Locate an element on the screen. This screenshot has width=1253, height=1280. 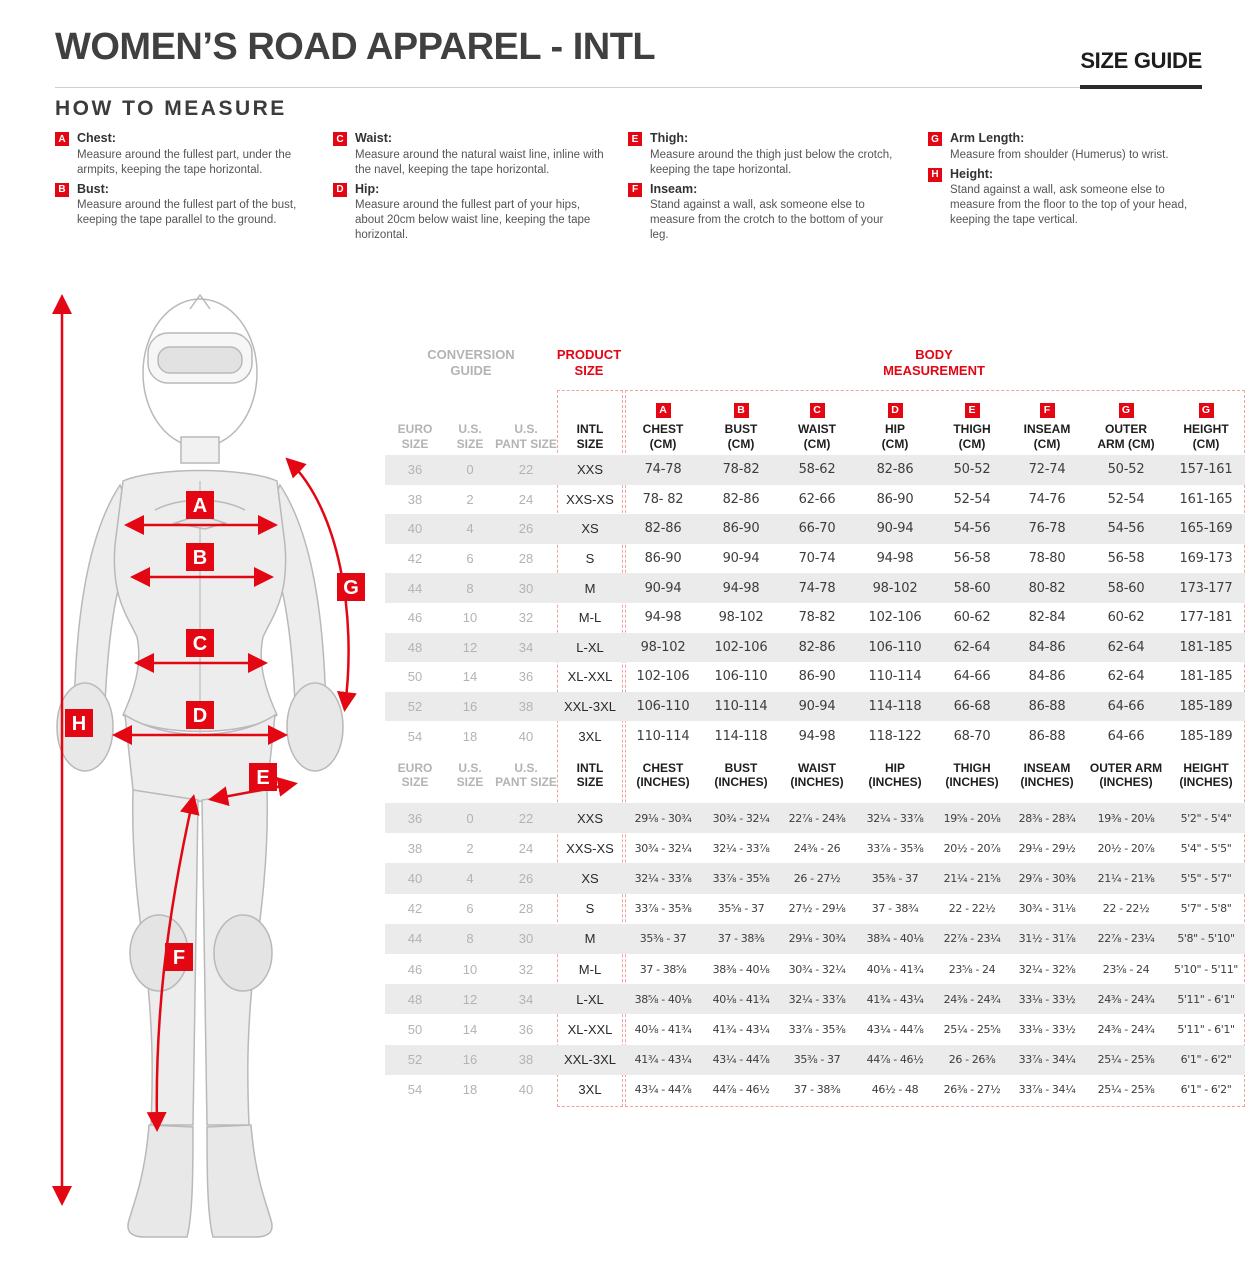
intl-size-cell: XXS-XS is located at coordinates (590, 499).